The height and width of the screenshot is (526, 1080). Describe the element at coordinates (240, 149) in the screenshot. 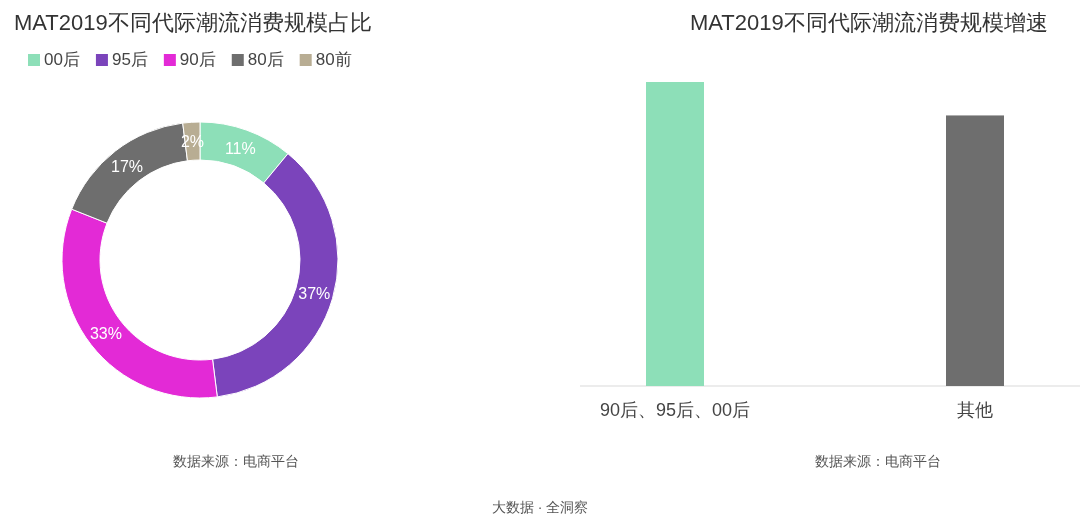

I see `data-label: 11%` at that location.